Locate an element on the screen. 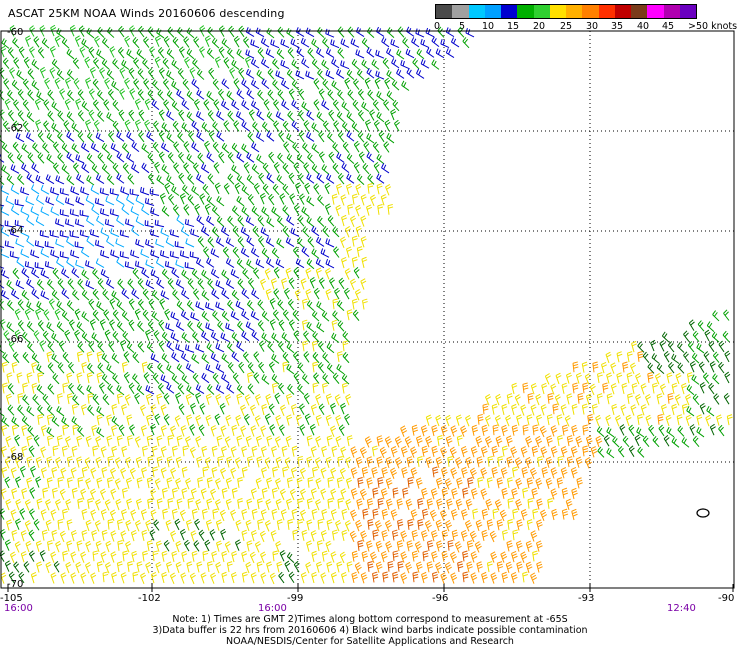 This screenshot has width=740, height=650. legend-label: 30 is located at coordinates (592, 26).